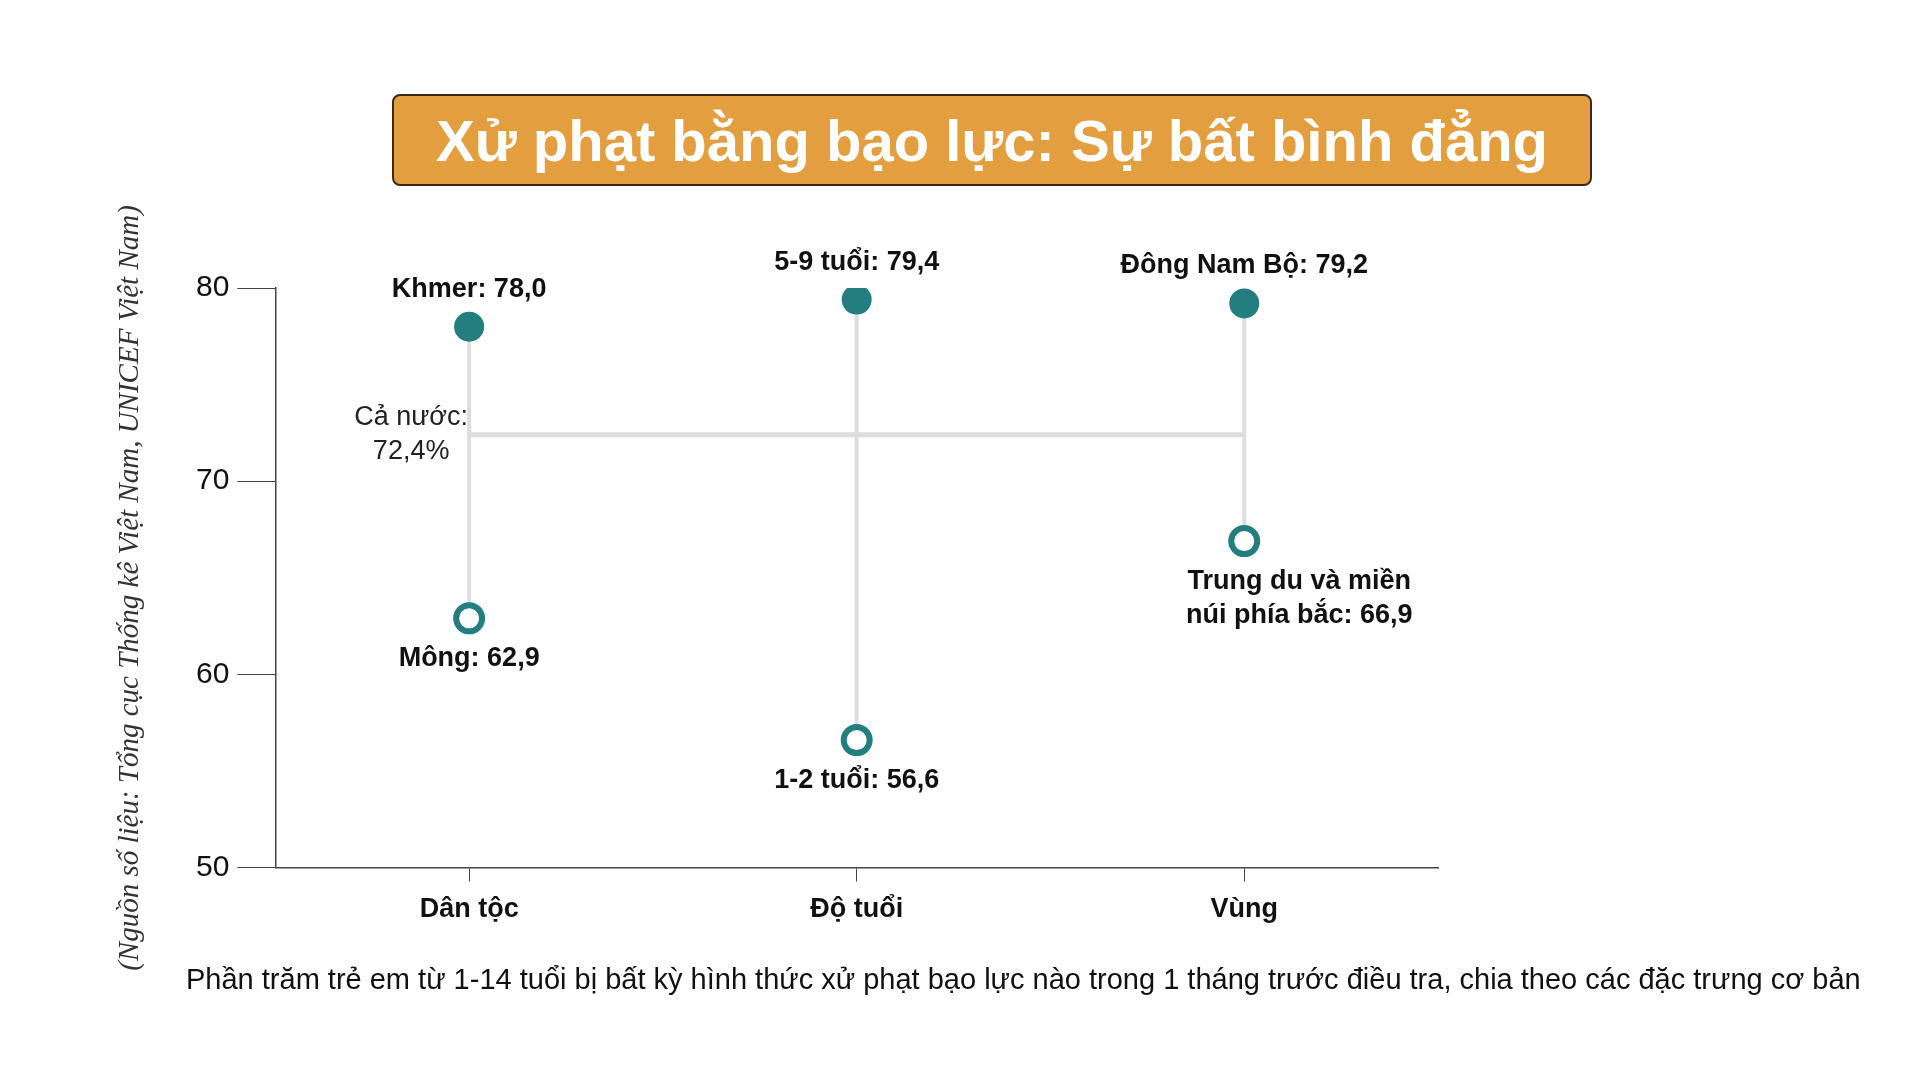 This screenshot has height=1080, width=1920. Describe the element at coordinates (128, 588) in the screenshot. I see `text: (Nguồn số liệu: Tổng cục Thống kê Việt Nam, UNICEF Việt Nam)` at that location.